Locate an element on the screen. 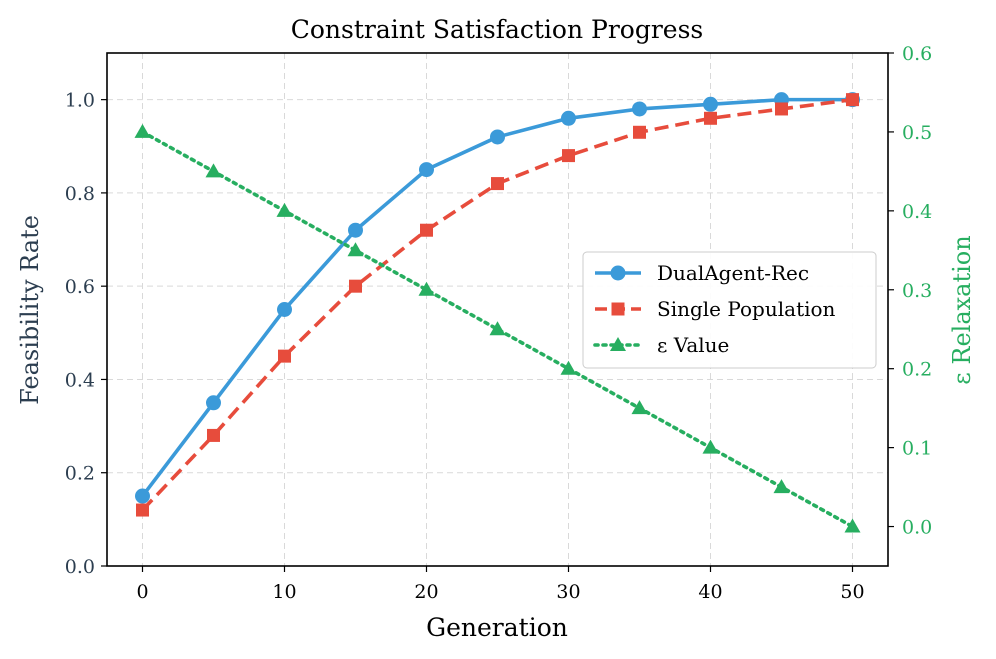 Image resolution: width=996 pixels, height=659 pixels. y-tick-label: 0.4 is located at coordinates (80, 380).